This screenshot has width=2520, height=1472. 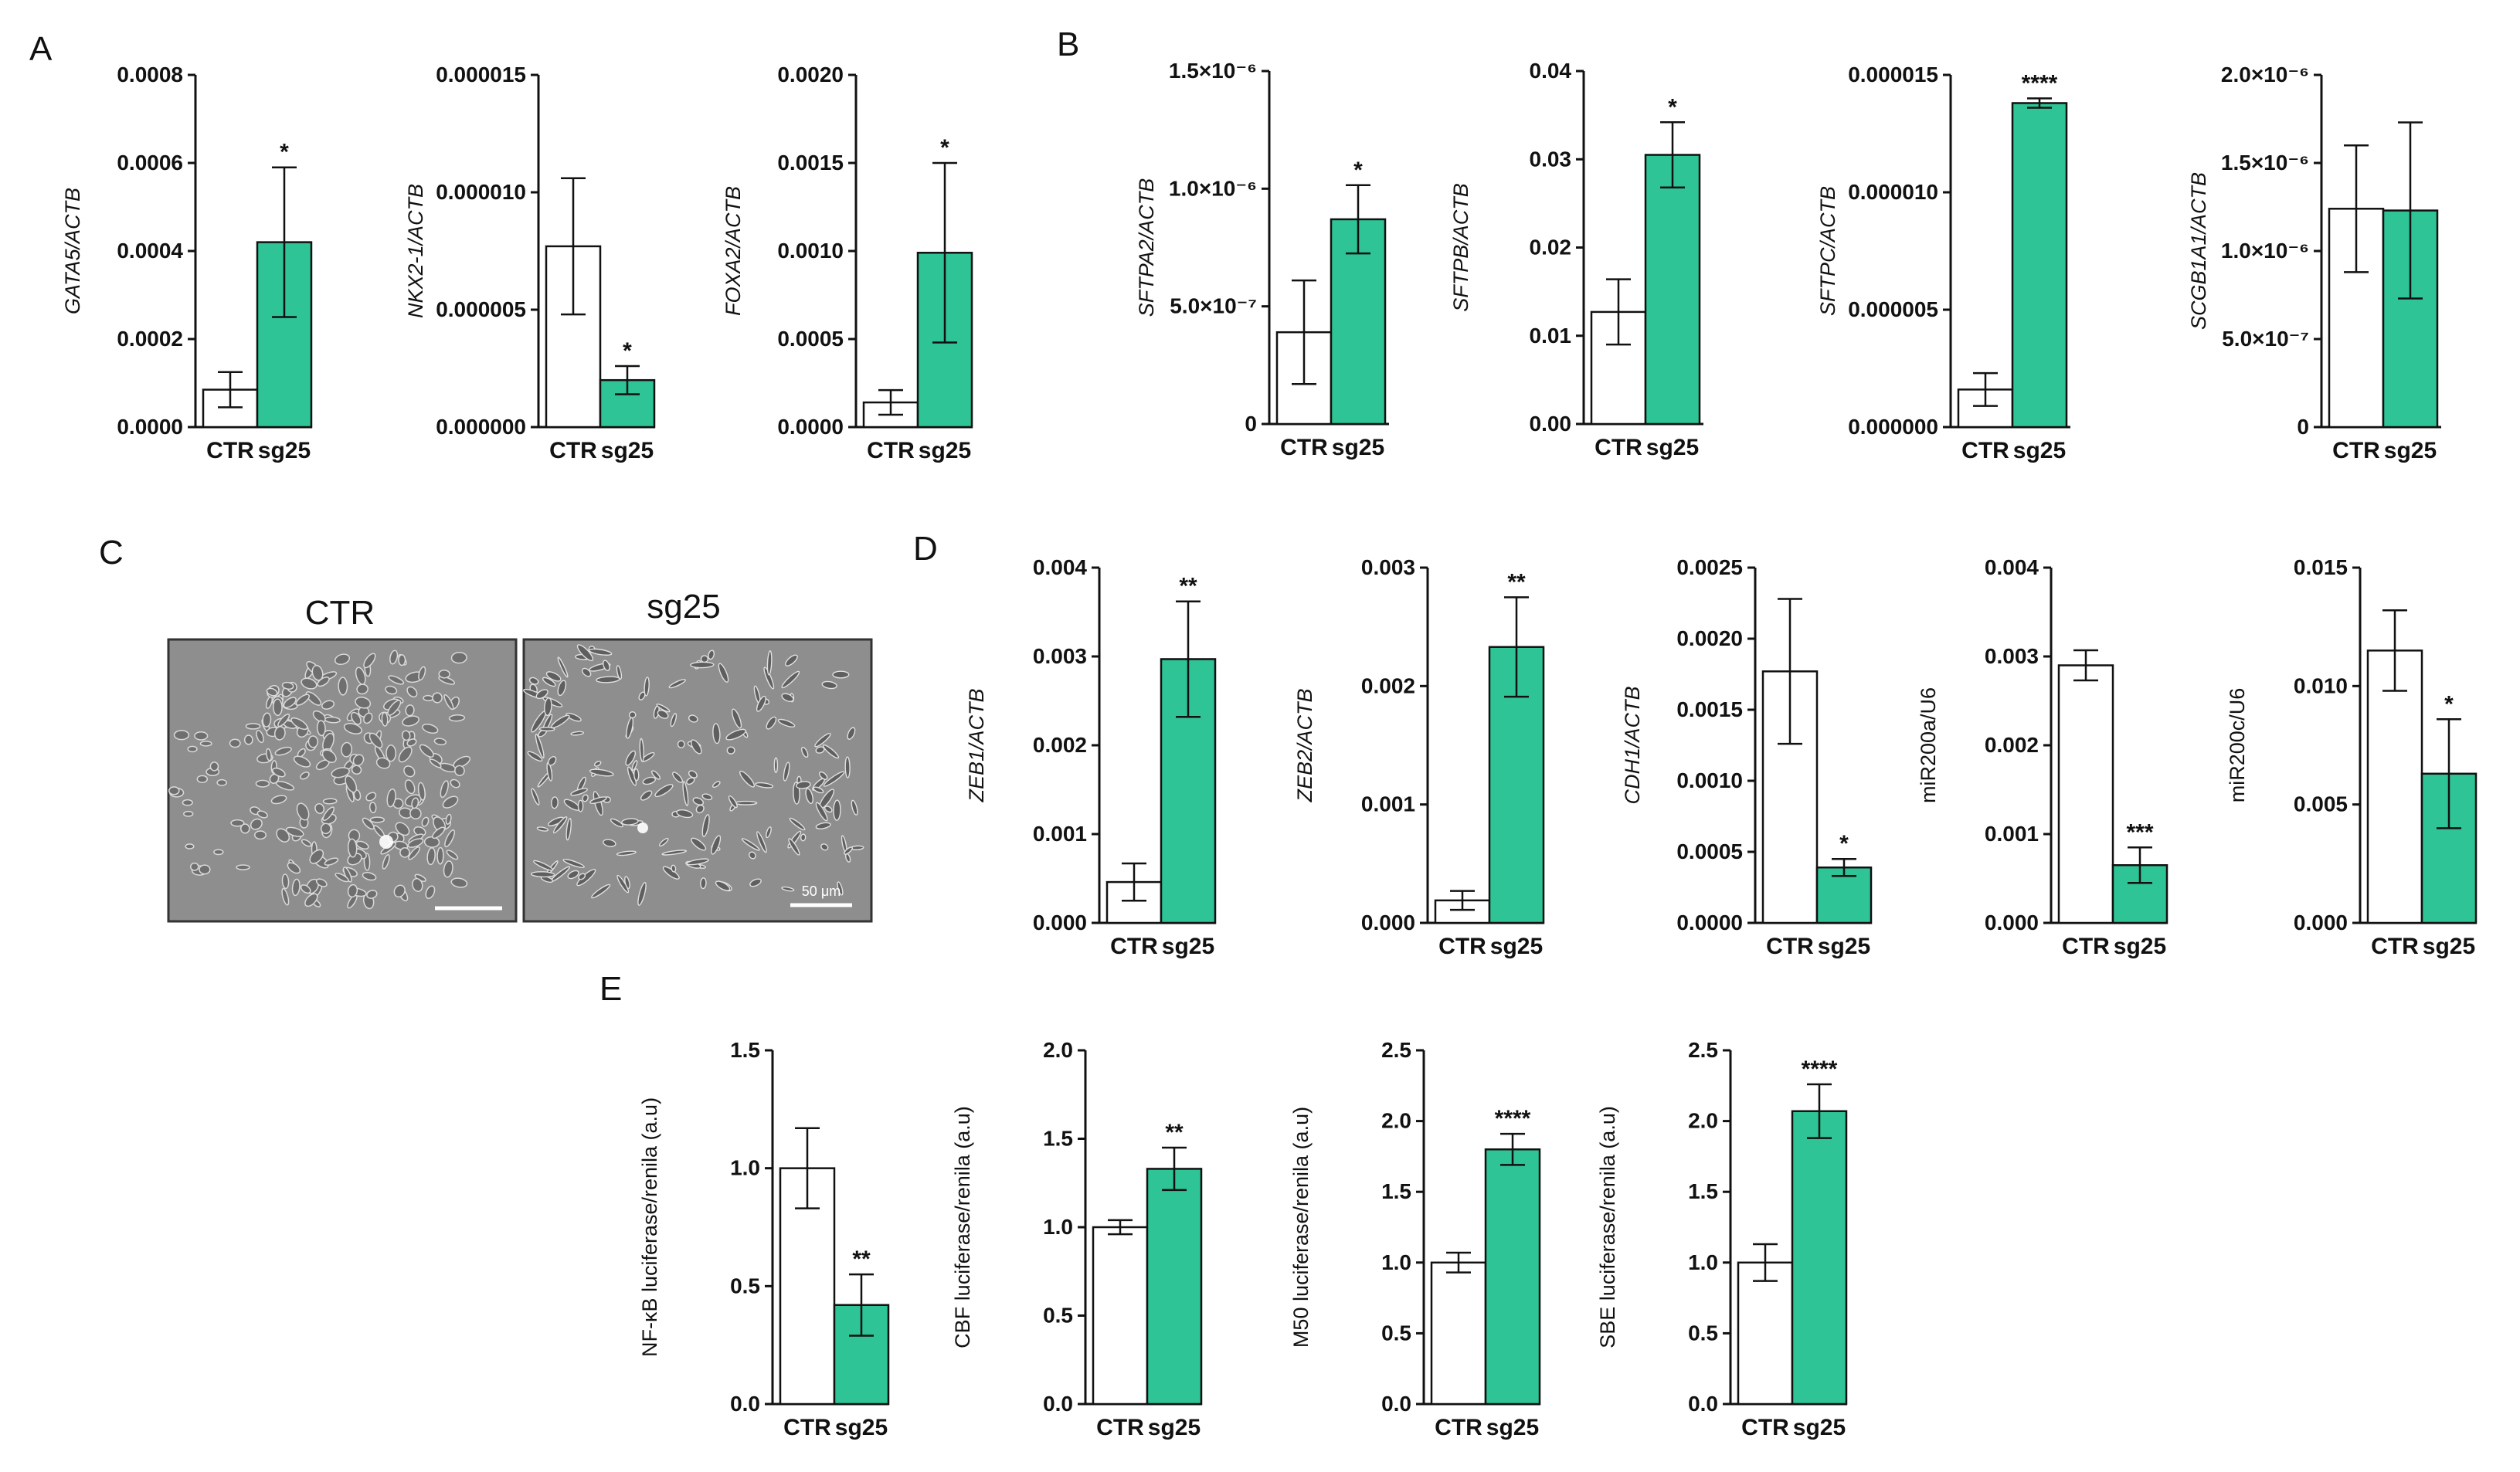 I want to click on y-tick-label: 0.000010, so click(x=1893, y=192).